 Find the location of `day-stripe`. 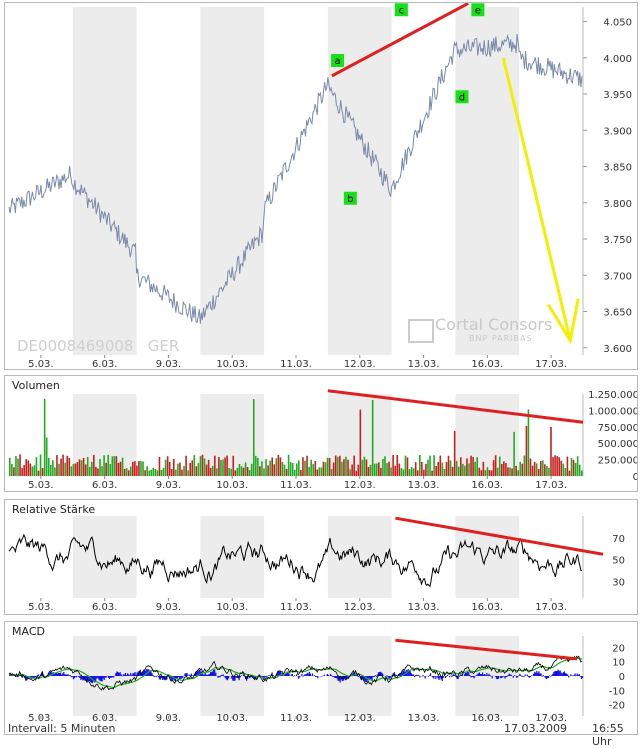

day-stripe is located at coordinates (487, 181).